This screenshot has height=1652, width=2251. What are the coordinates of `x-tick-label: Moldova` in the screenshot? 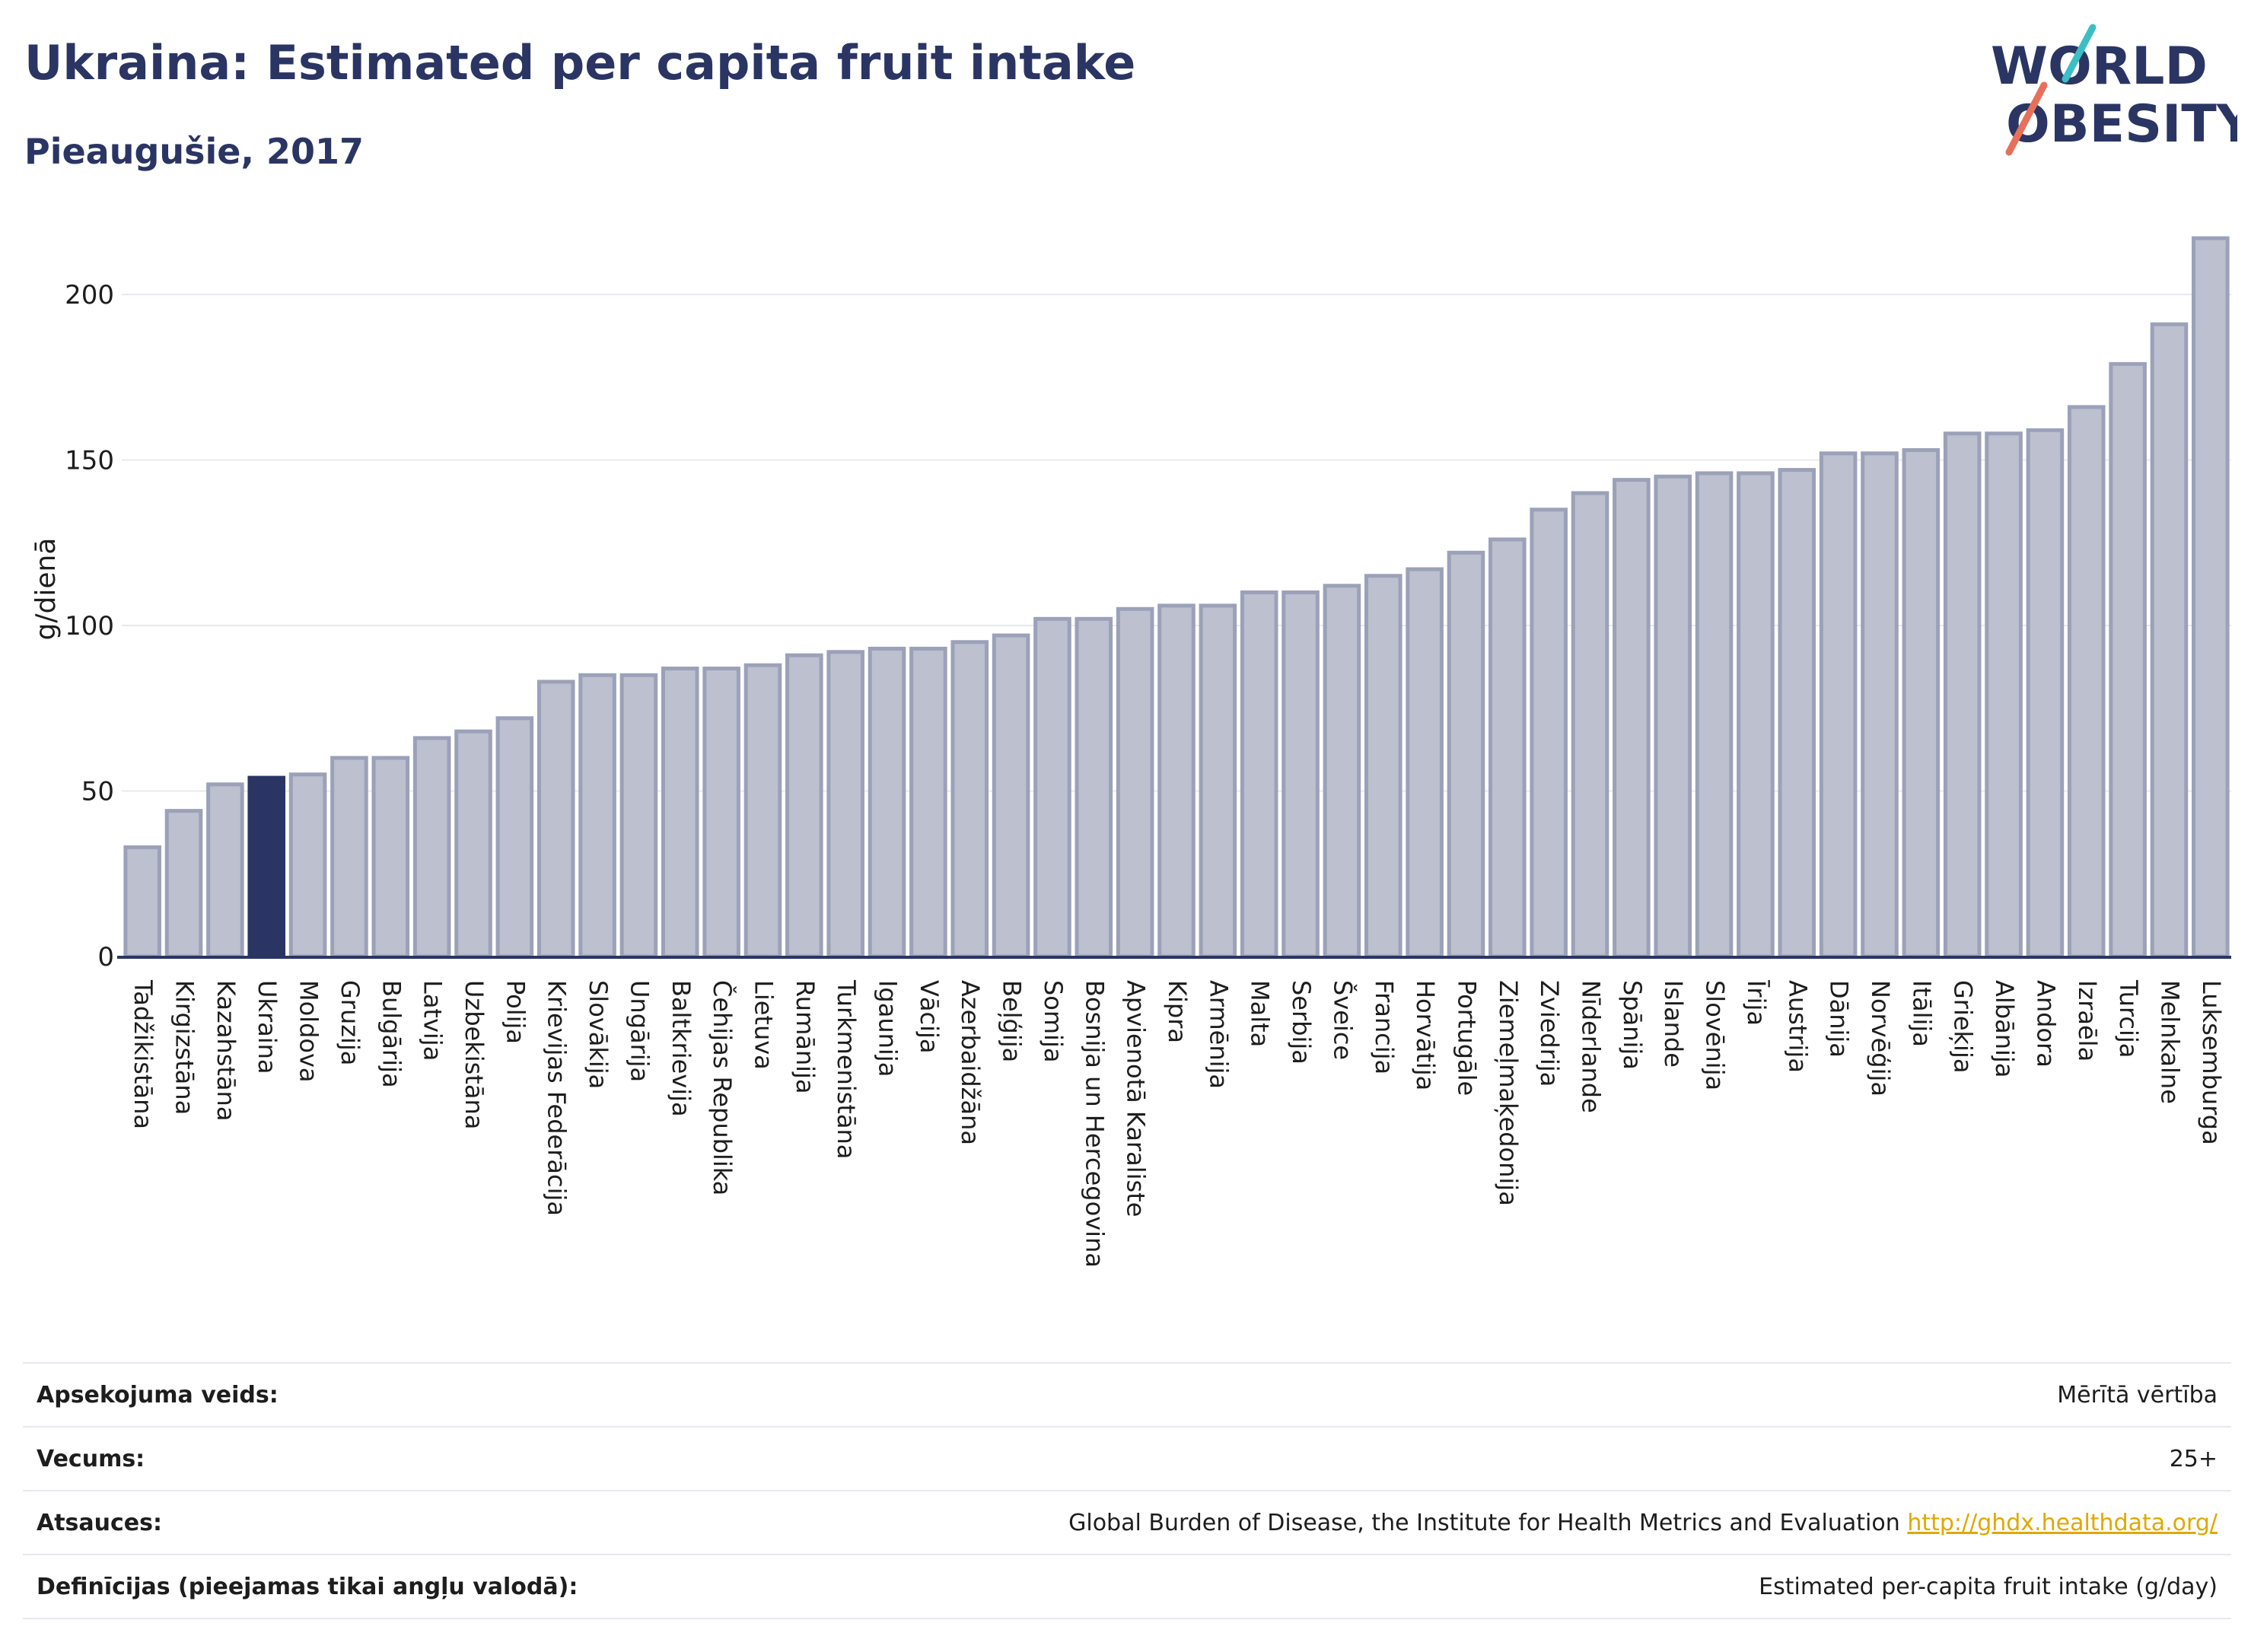 It's located at (309, 1031).